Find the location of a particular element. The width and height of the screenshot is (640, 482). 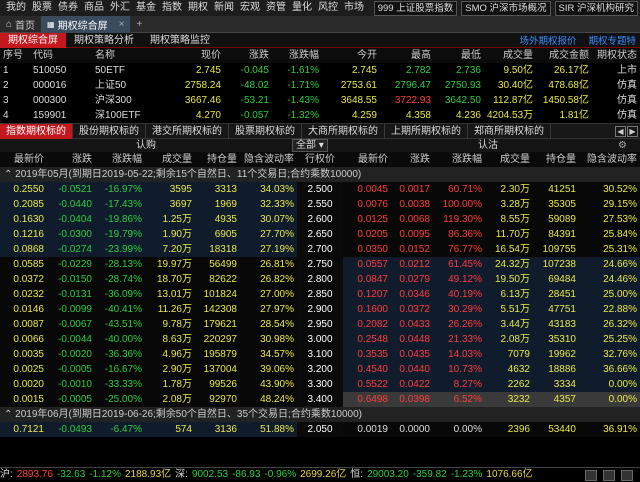

put-cell: 40.19% is located at coordinates (459, 294).